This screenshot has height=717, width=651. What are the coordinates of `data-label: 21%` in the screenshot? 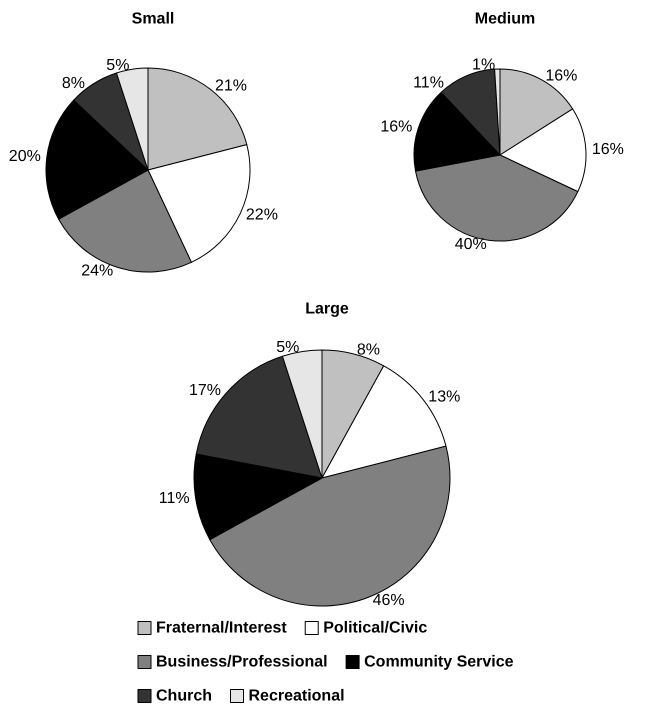 It's located at (230, 86).